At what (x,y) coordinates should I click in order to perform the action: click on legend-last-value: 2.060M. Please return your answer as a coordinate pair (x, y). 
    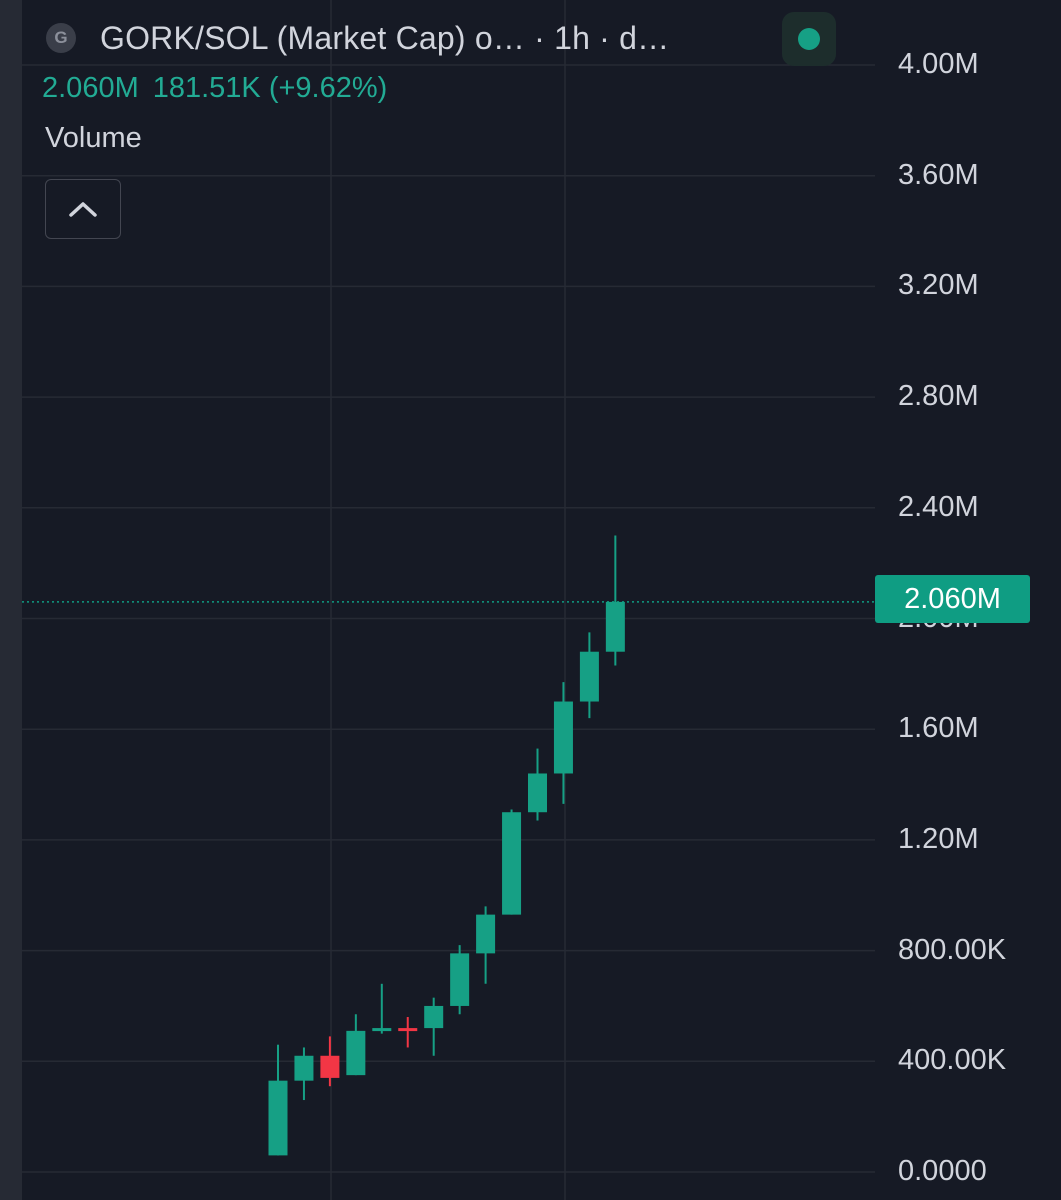
    Looking at the image, I should click on (90, 88).